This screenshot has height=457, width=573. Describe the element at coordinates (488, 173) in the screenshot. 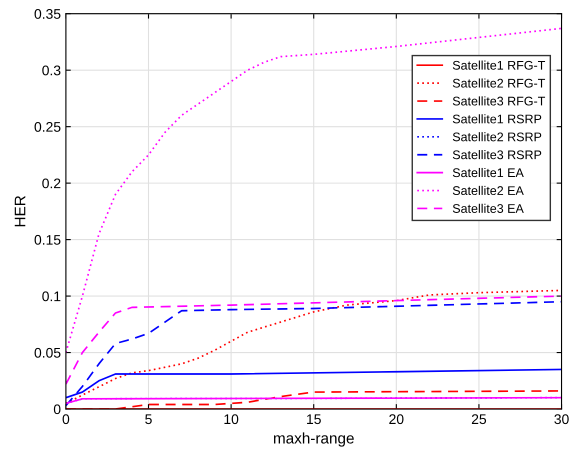

I see `legend-label: Satellite1 EA` at that location.